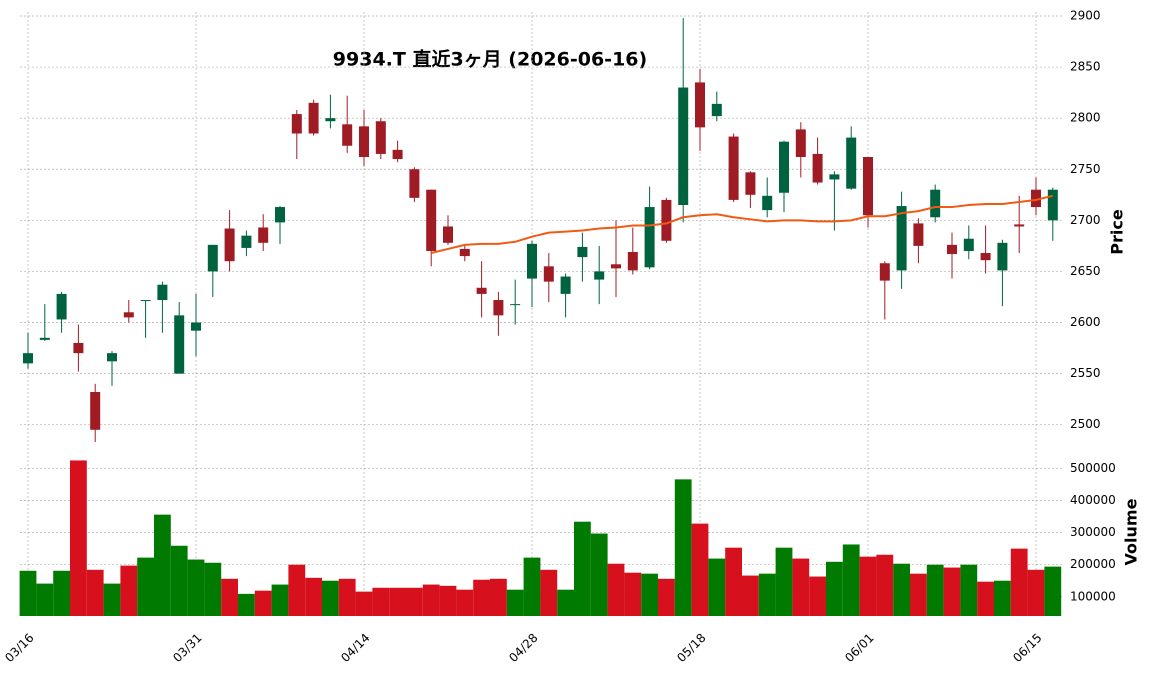 The image size is (1152, 673). I want to click on moving-average-line, so click(742, 224).